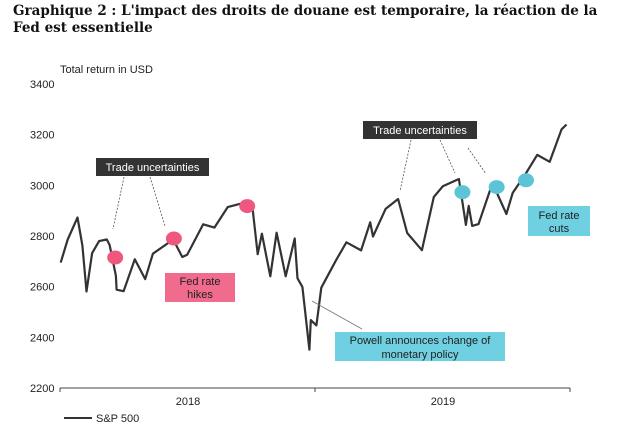 This screenshot has width=625, height=425. What do you see at coordinates (421, 341) in the screenshot?
I see `svg-text: Powell announces change of` at bounding box center [421, 341].